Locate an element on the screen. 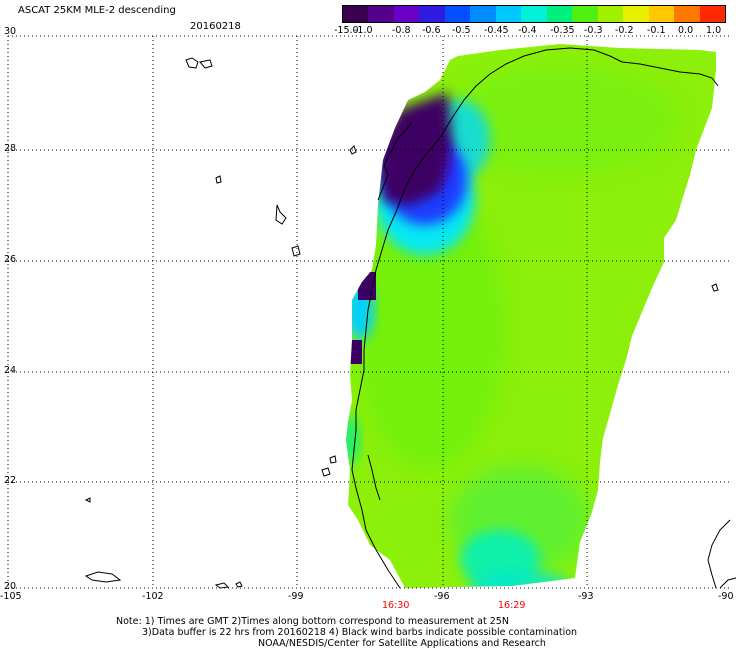 This screenshot has height=650, width=740. time-label-2: 16:29 is located at coordinates (512, 605).